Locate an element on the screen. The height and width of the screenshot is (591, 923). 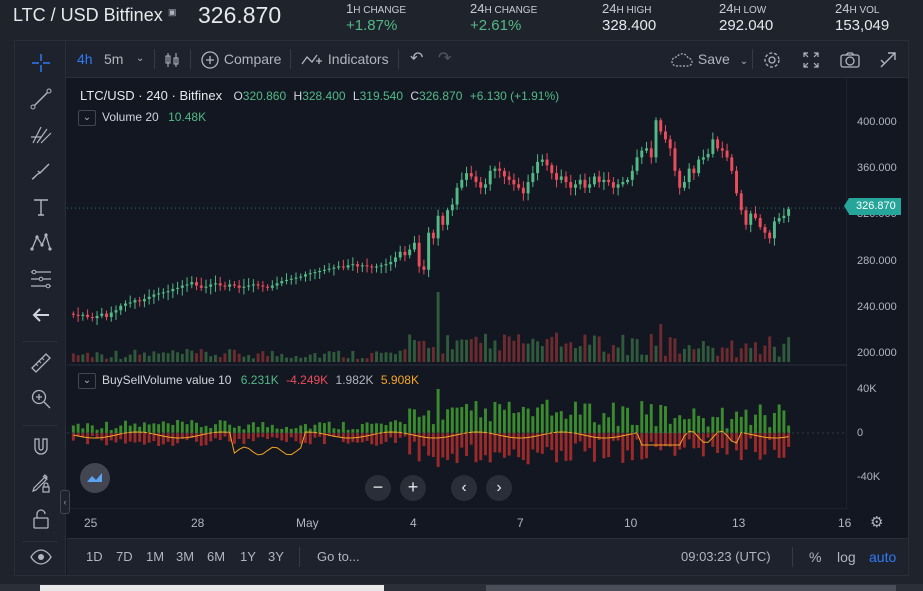
bsv-collapse-icon: ⌄ is located at coordinates (87, 381).